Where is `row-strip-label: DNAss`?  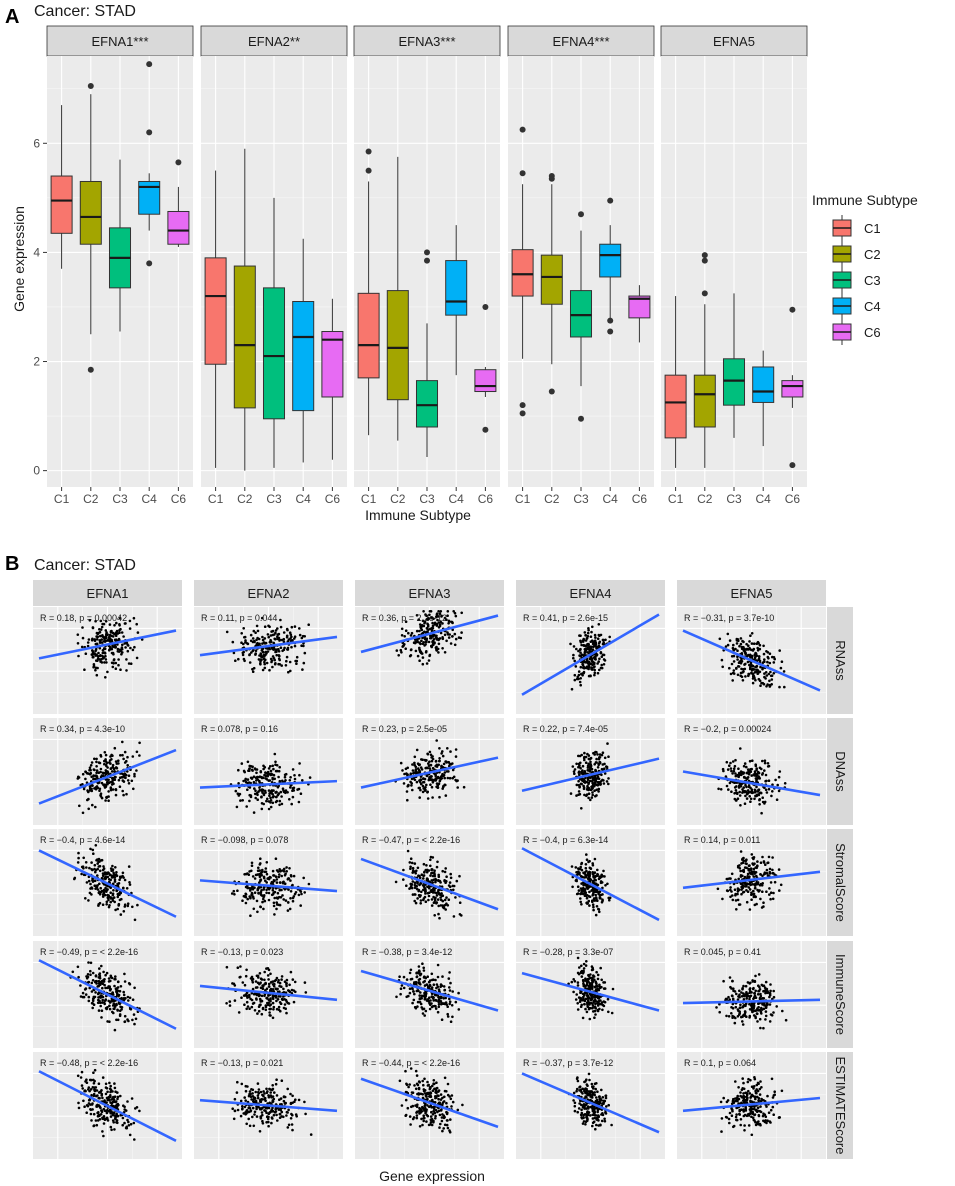
row-strip-label: DNAss is located at coordinates (840, 771).